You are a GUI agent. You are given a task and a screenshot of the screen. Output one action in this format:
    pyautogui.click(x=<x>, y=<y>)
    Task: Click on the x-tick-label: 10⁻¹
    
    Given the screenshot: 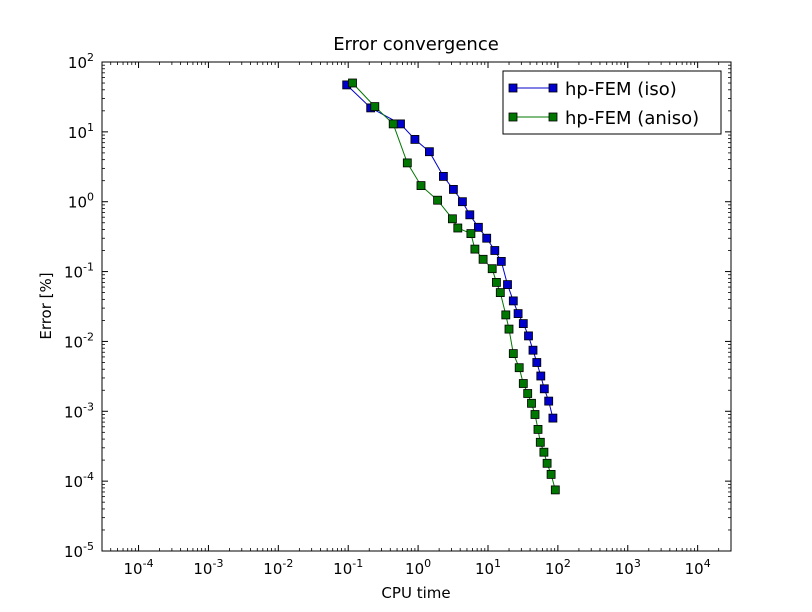 What is the action you would take?
    pyautogui.click(x=348, y=567)
    